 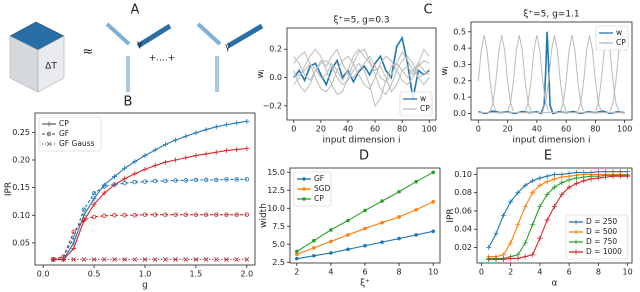 What do you see at coordinates (51, 67) in the screenshot?
I see `cube-label: ΔT` at bounding box center [51, 67].